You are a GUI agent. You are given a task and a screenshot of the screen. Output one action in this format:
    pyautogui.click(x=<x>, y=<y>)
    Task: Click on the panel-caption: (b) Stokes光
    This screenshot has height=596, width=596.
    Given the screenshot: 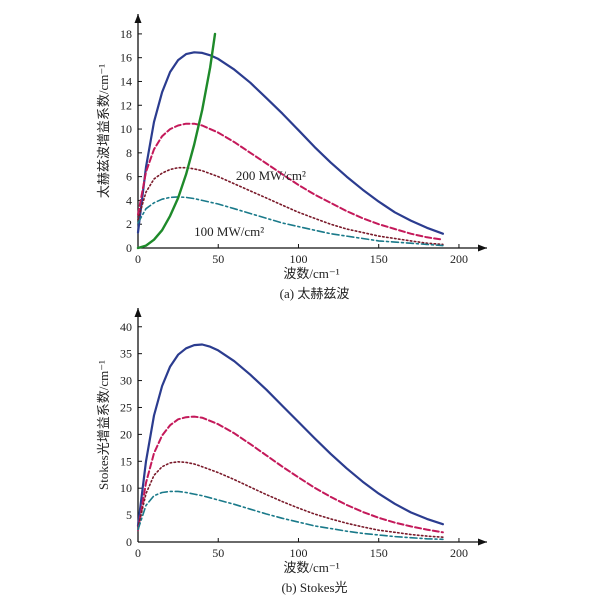 What is the action you would take?
    pyautogui.click(x=314, y=587)
    